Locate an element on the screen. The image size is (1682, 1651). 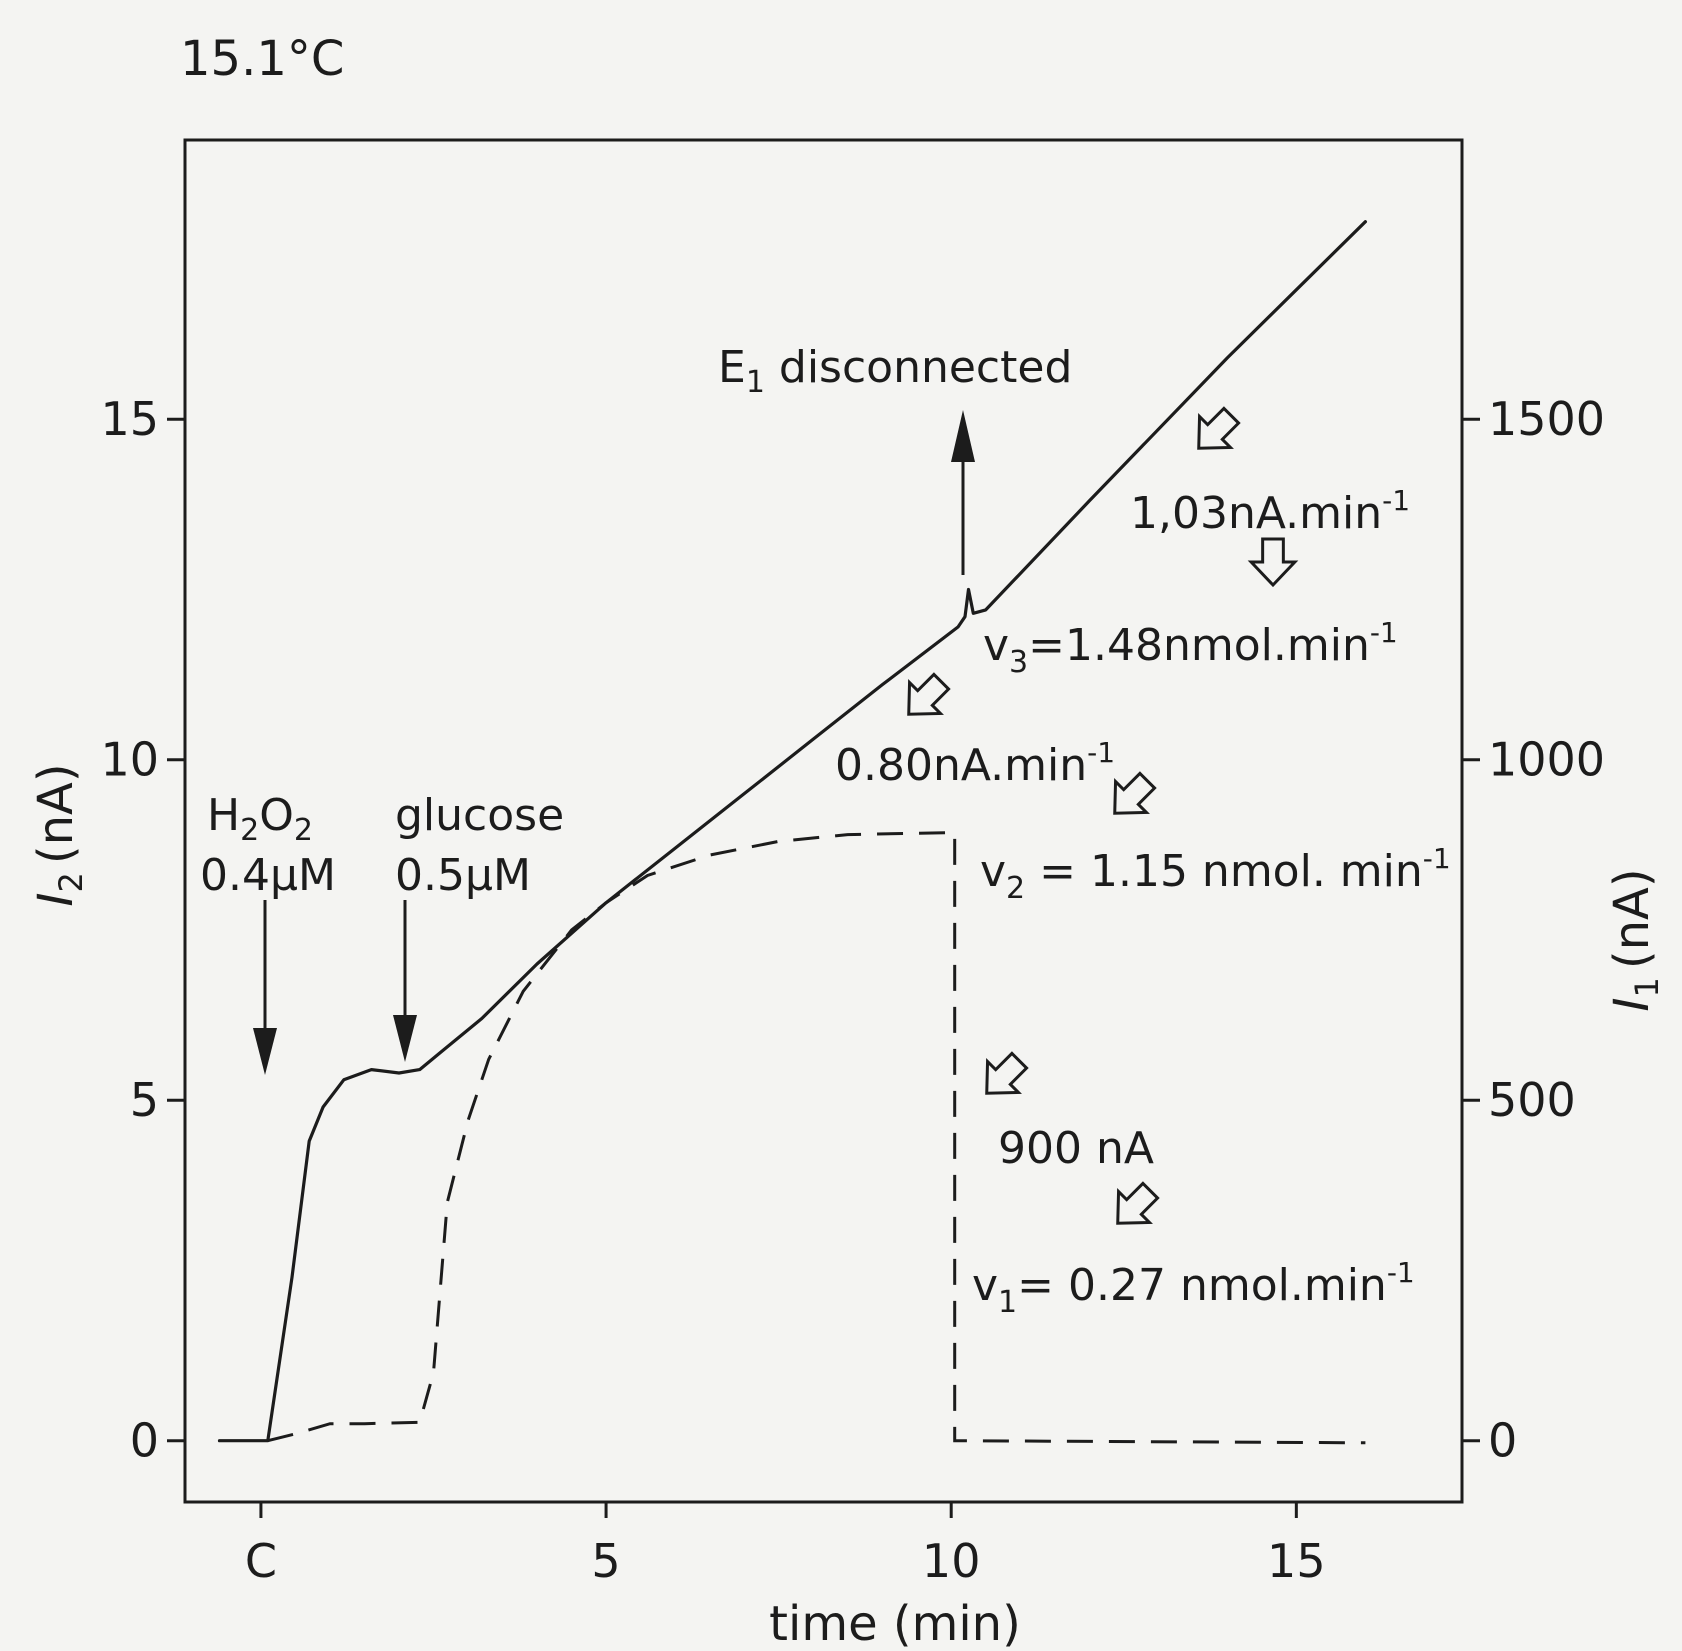
right-y-tick-label: 0 is located at coordinates (1502, 1441).